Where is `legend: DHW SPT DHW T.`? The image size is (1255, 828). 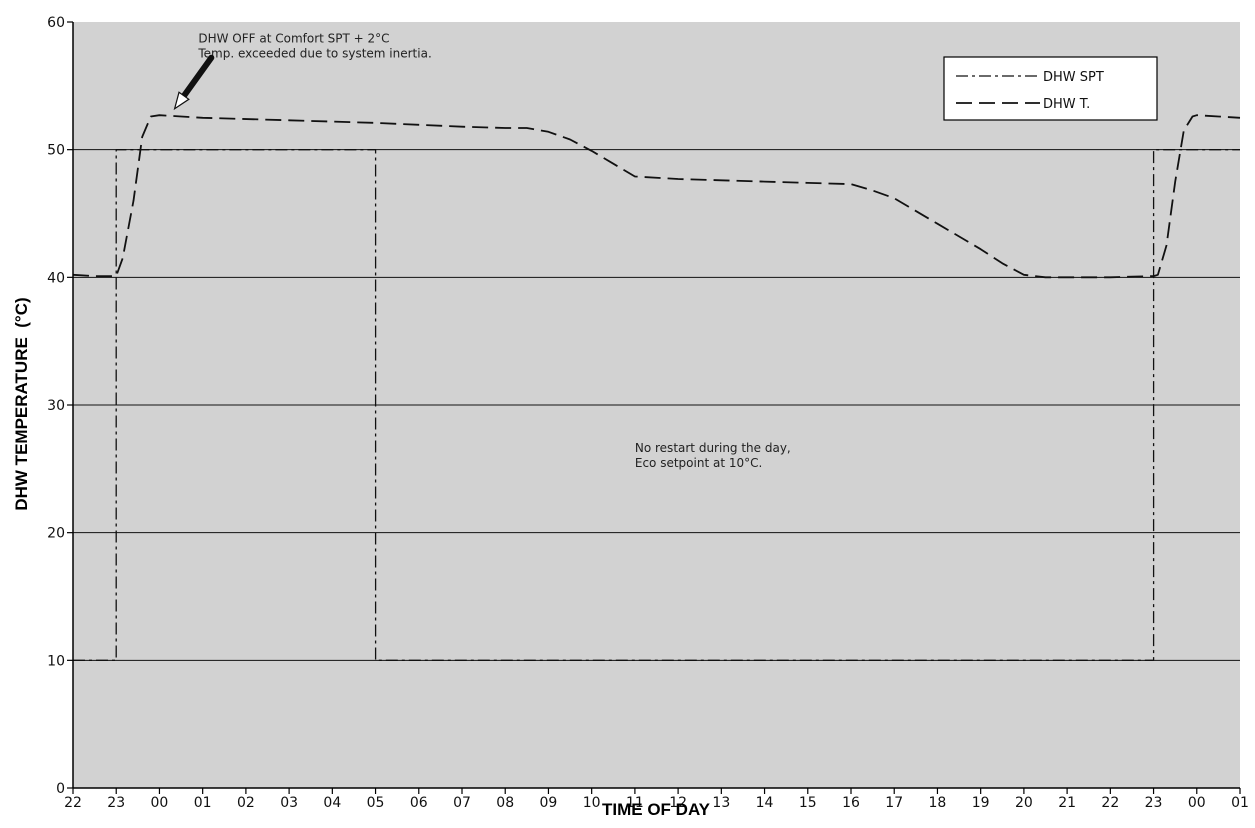
legend: DHW SPT DHW T. is located at coordinates (1050, 88).